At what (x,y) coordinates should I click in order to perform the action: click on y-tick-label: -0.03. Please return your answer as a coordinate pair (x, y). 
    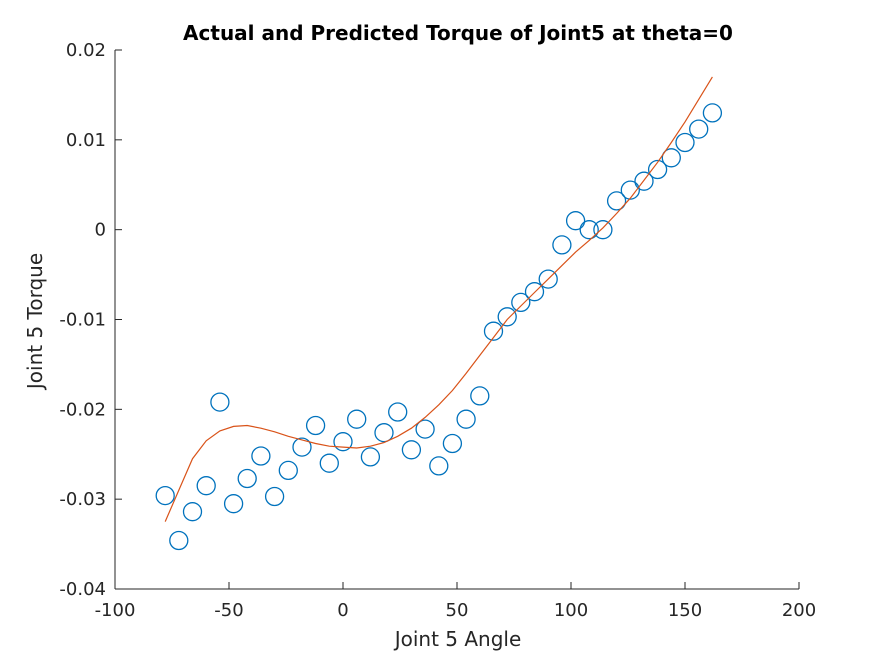
    Looking at the image, I should click on (82, 499).